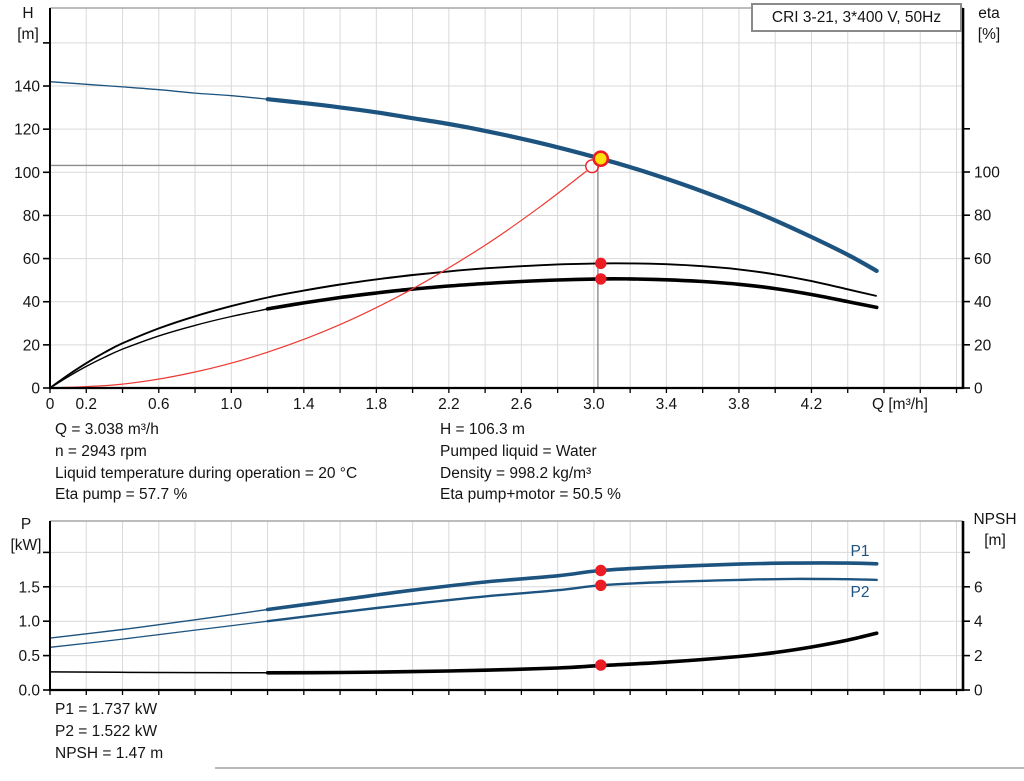  Describe the element at coordinates (482, 429) in the screenshot. I see `info-h: H = 106.3 m` at that location.